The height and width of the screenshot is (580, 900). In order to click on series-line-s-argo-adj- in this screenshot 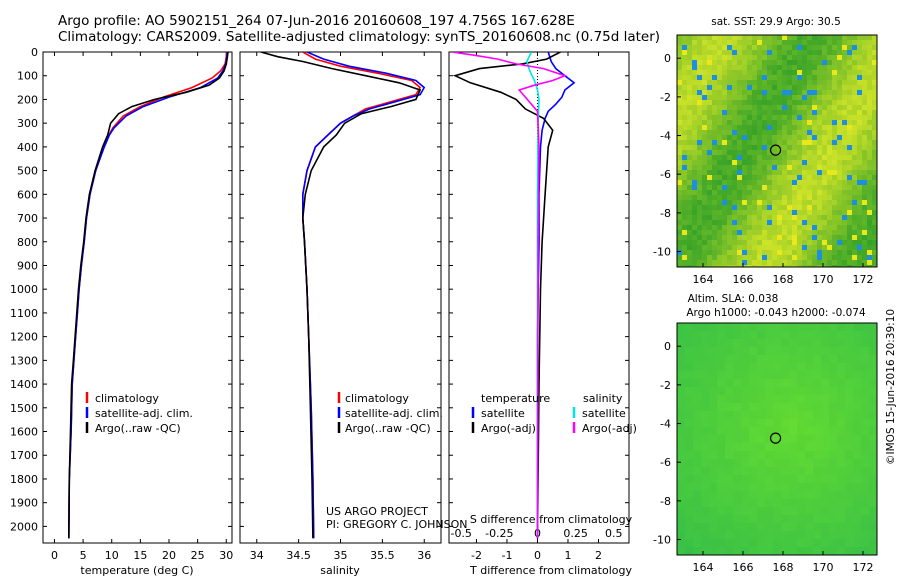, I will do `click(509, 295)`.